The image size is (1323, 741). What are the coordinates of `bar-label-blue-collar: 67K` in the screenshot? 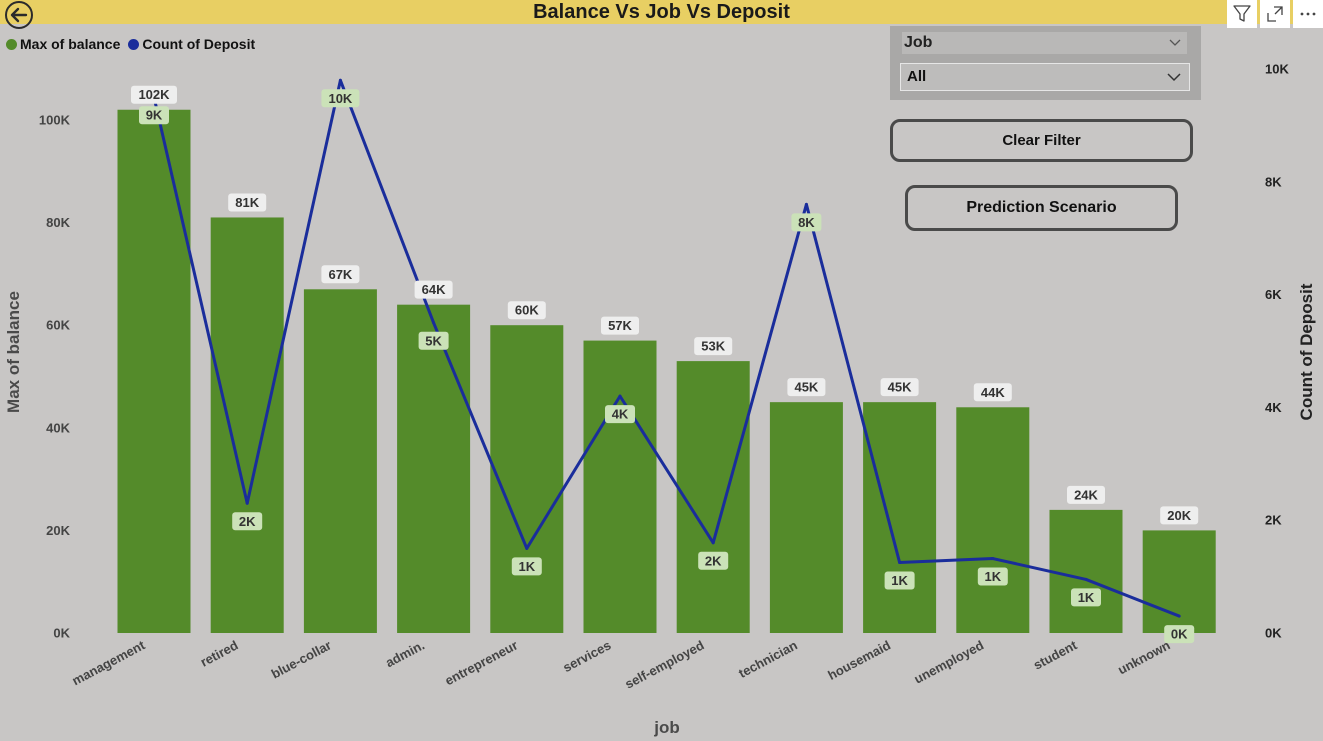 It's located at (340, 274).